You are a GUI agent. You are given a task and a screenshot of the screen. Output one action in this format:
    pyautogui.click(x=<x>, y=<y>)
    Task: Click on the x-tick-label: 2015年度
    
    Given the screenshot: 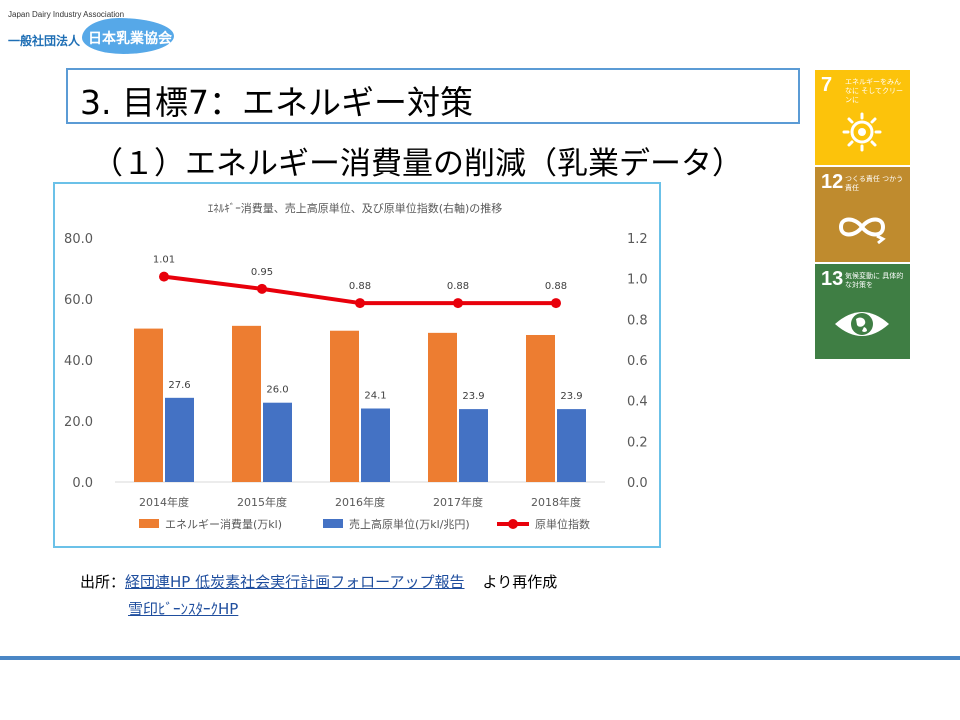 What is the action you would take?
    pyautogui.click(x=262, y=502)
    